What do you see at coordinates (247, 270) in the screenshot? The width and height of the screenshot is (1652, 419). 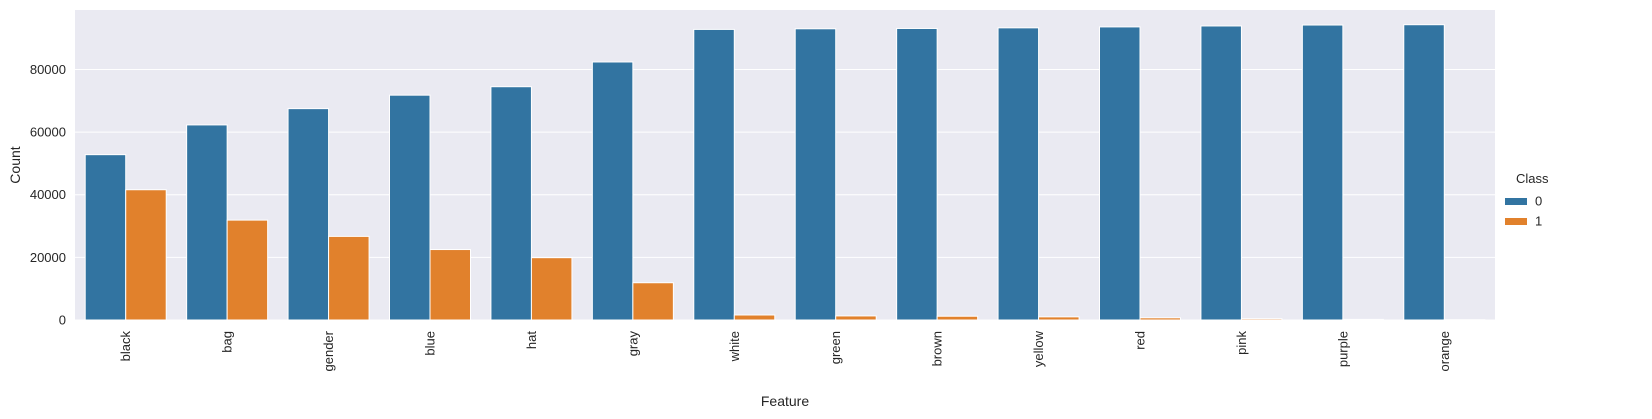 I see `bar-class-1-bag` at bounding box center [247, 270].